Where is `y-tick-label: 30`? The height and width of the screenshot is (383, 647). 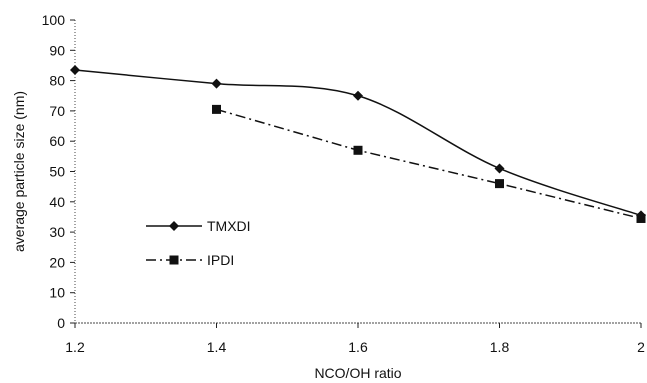
y-tick-label: 30 is located at coordinates (57, 232).